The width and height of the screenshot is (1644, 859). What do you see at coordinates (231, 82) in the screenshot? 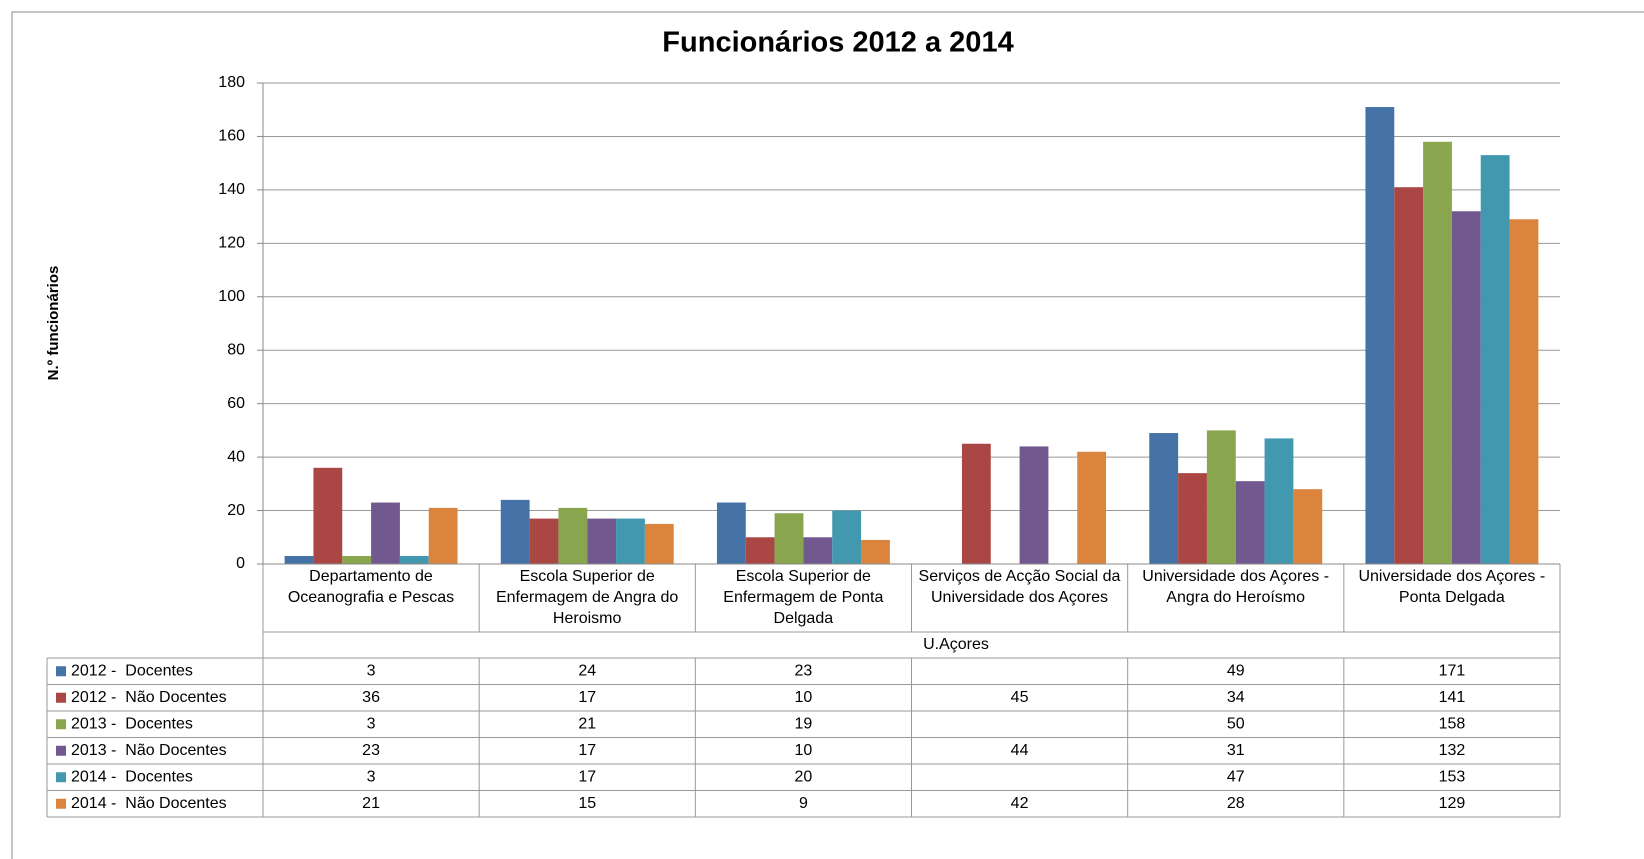
I see `y-tick-label: 180` at bounding box center [231, 82].